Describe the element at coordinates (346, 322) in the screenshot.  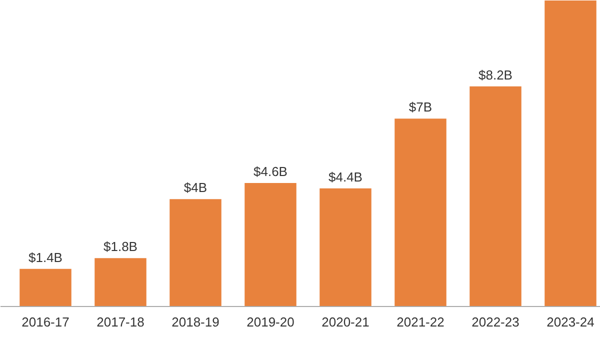
I see `x-tick-label: 2020-21` at that location.